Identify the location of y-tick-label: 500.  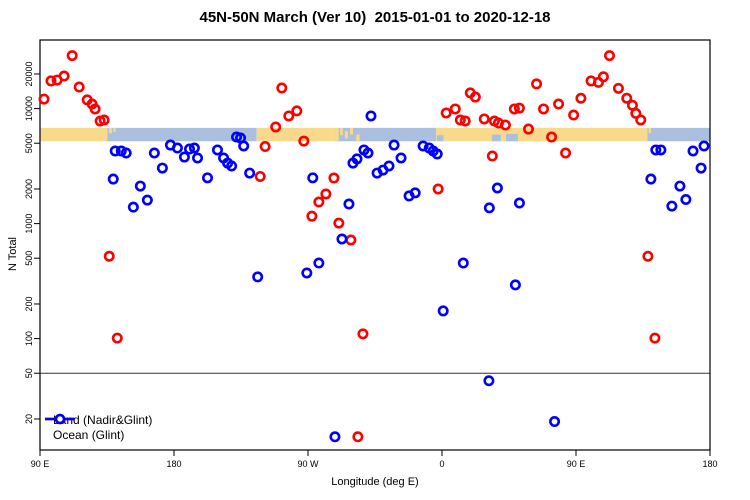
(29, 258).